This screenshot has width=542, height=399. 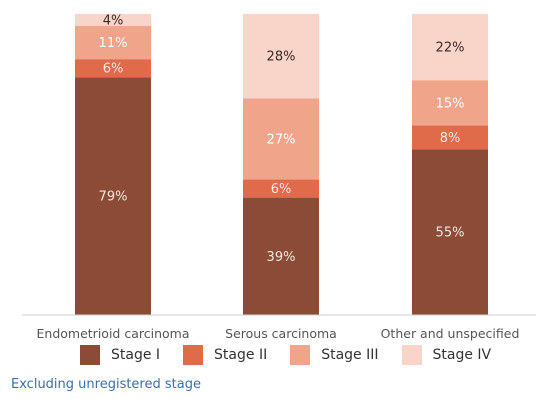 I want to click on data-label: 11%, so click(x=113, y=43).